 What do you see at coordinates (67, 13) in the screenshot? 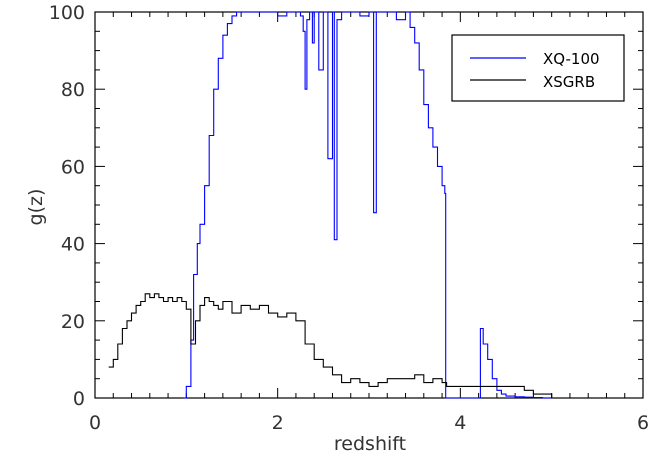
I see `y-tick-label: 100` at bounding box center [67, 13].